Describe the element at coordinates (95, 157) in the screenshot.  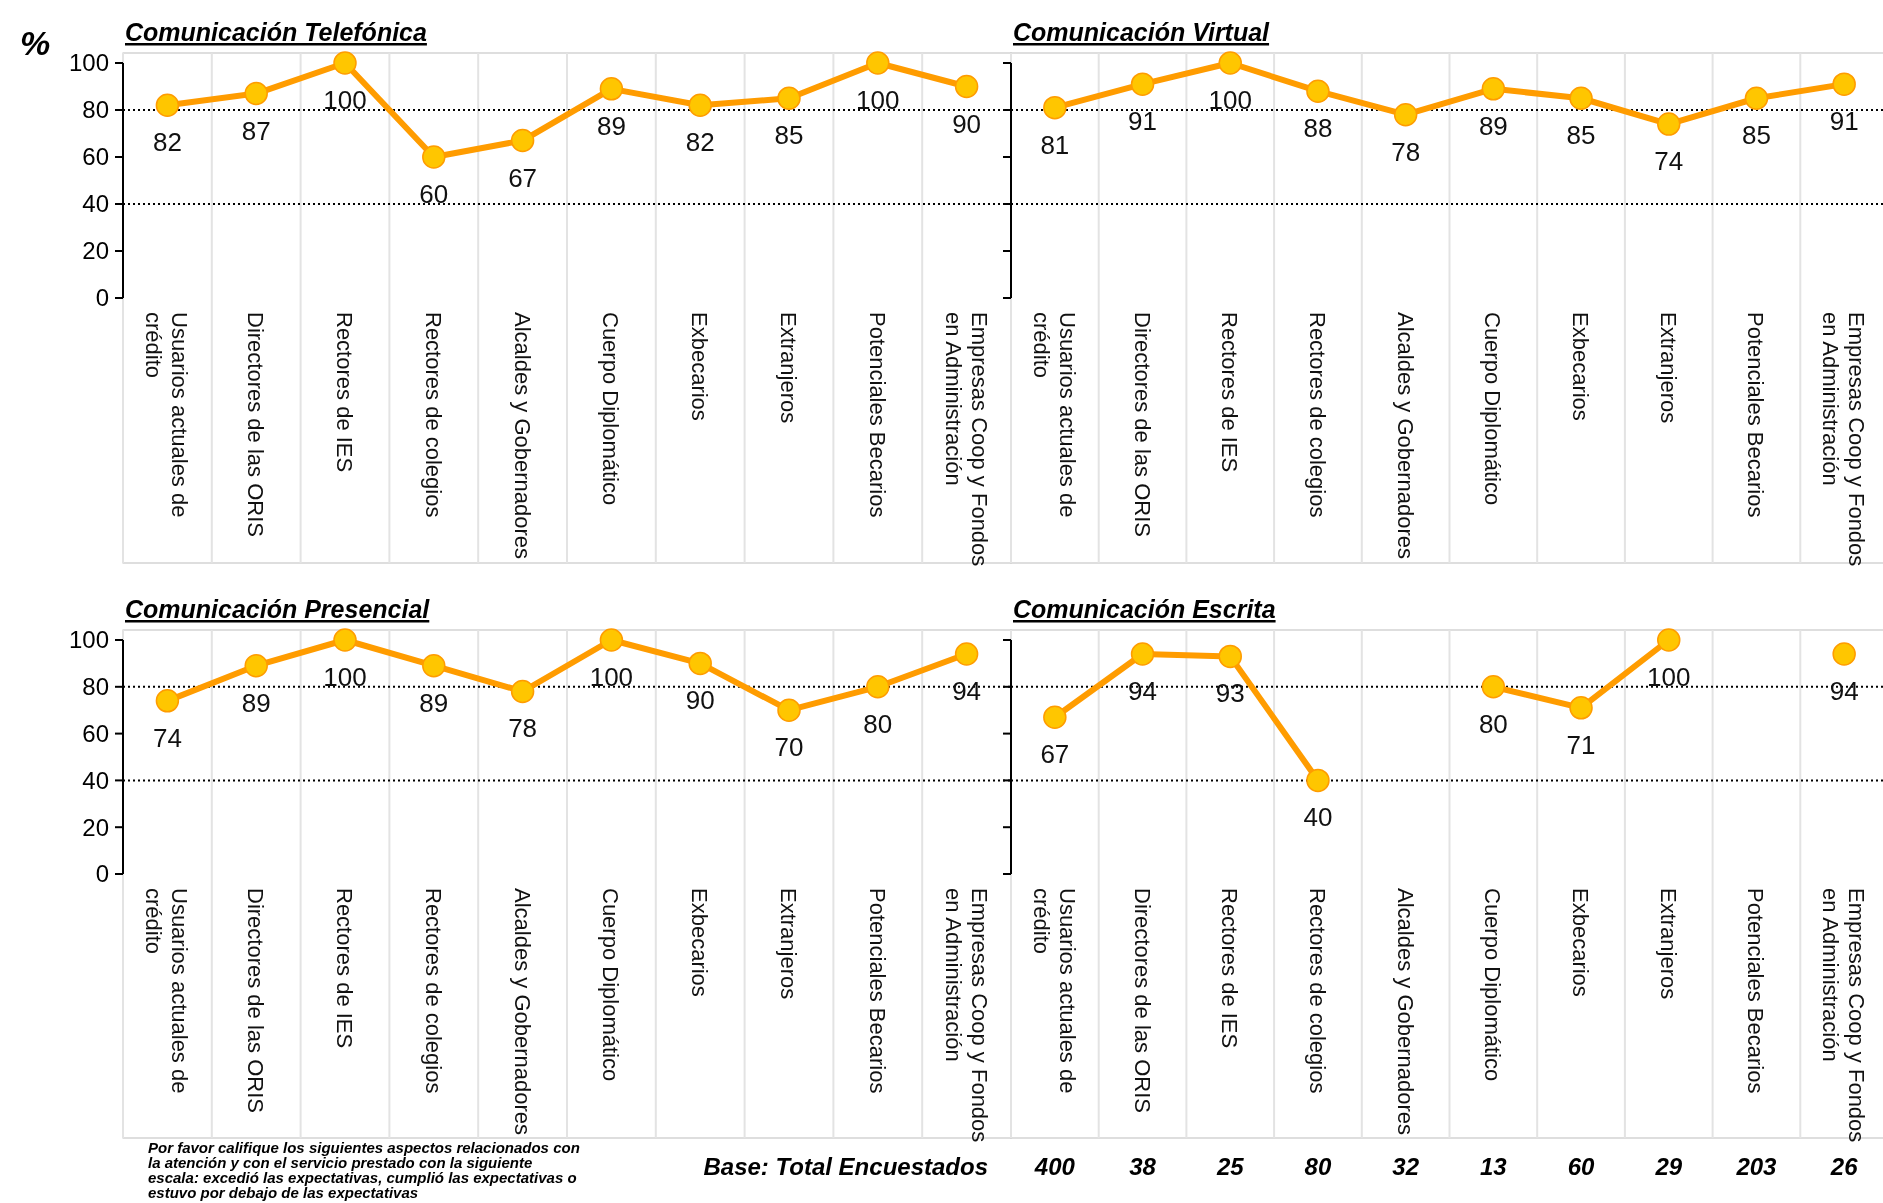
I see `y-tick-label: 60` at that location.